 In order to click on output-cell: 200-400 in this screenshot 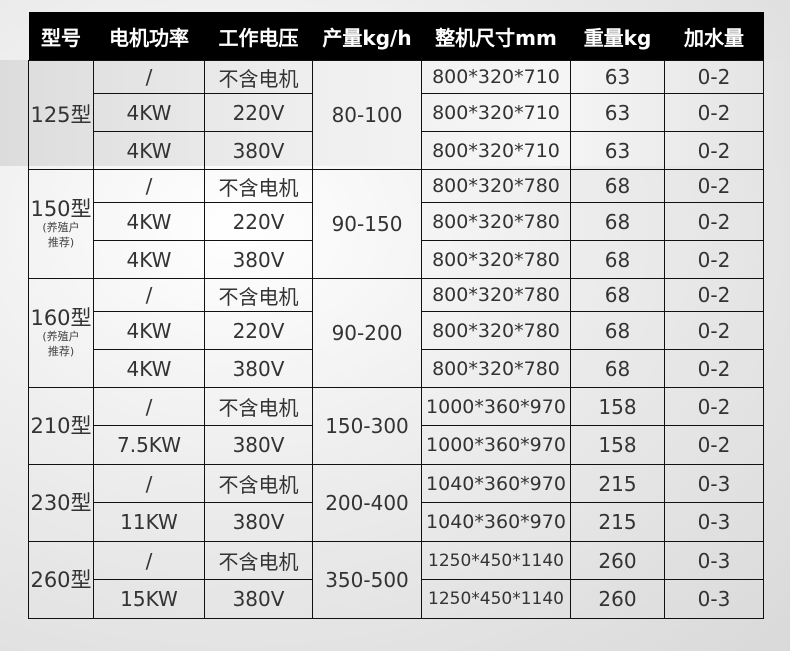, I will do `click(367, 503)`.